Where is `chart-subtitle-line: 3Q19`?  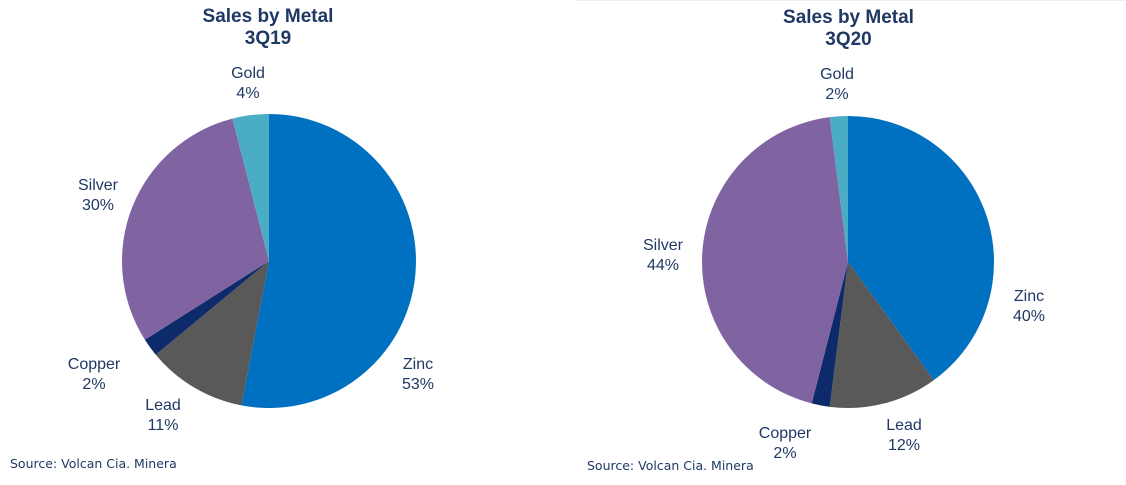 chart-subtitle-line: 3Q19 is located at coordinates (268, 38).